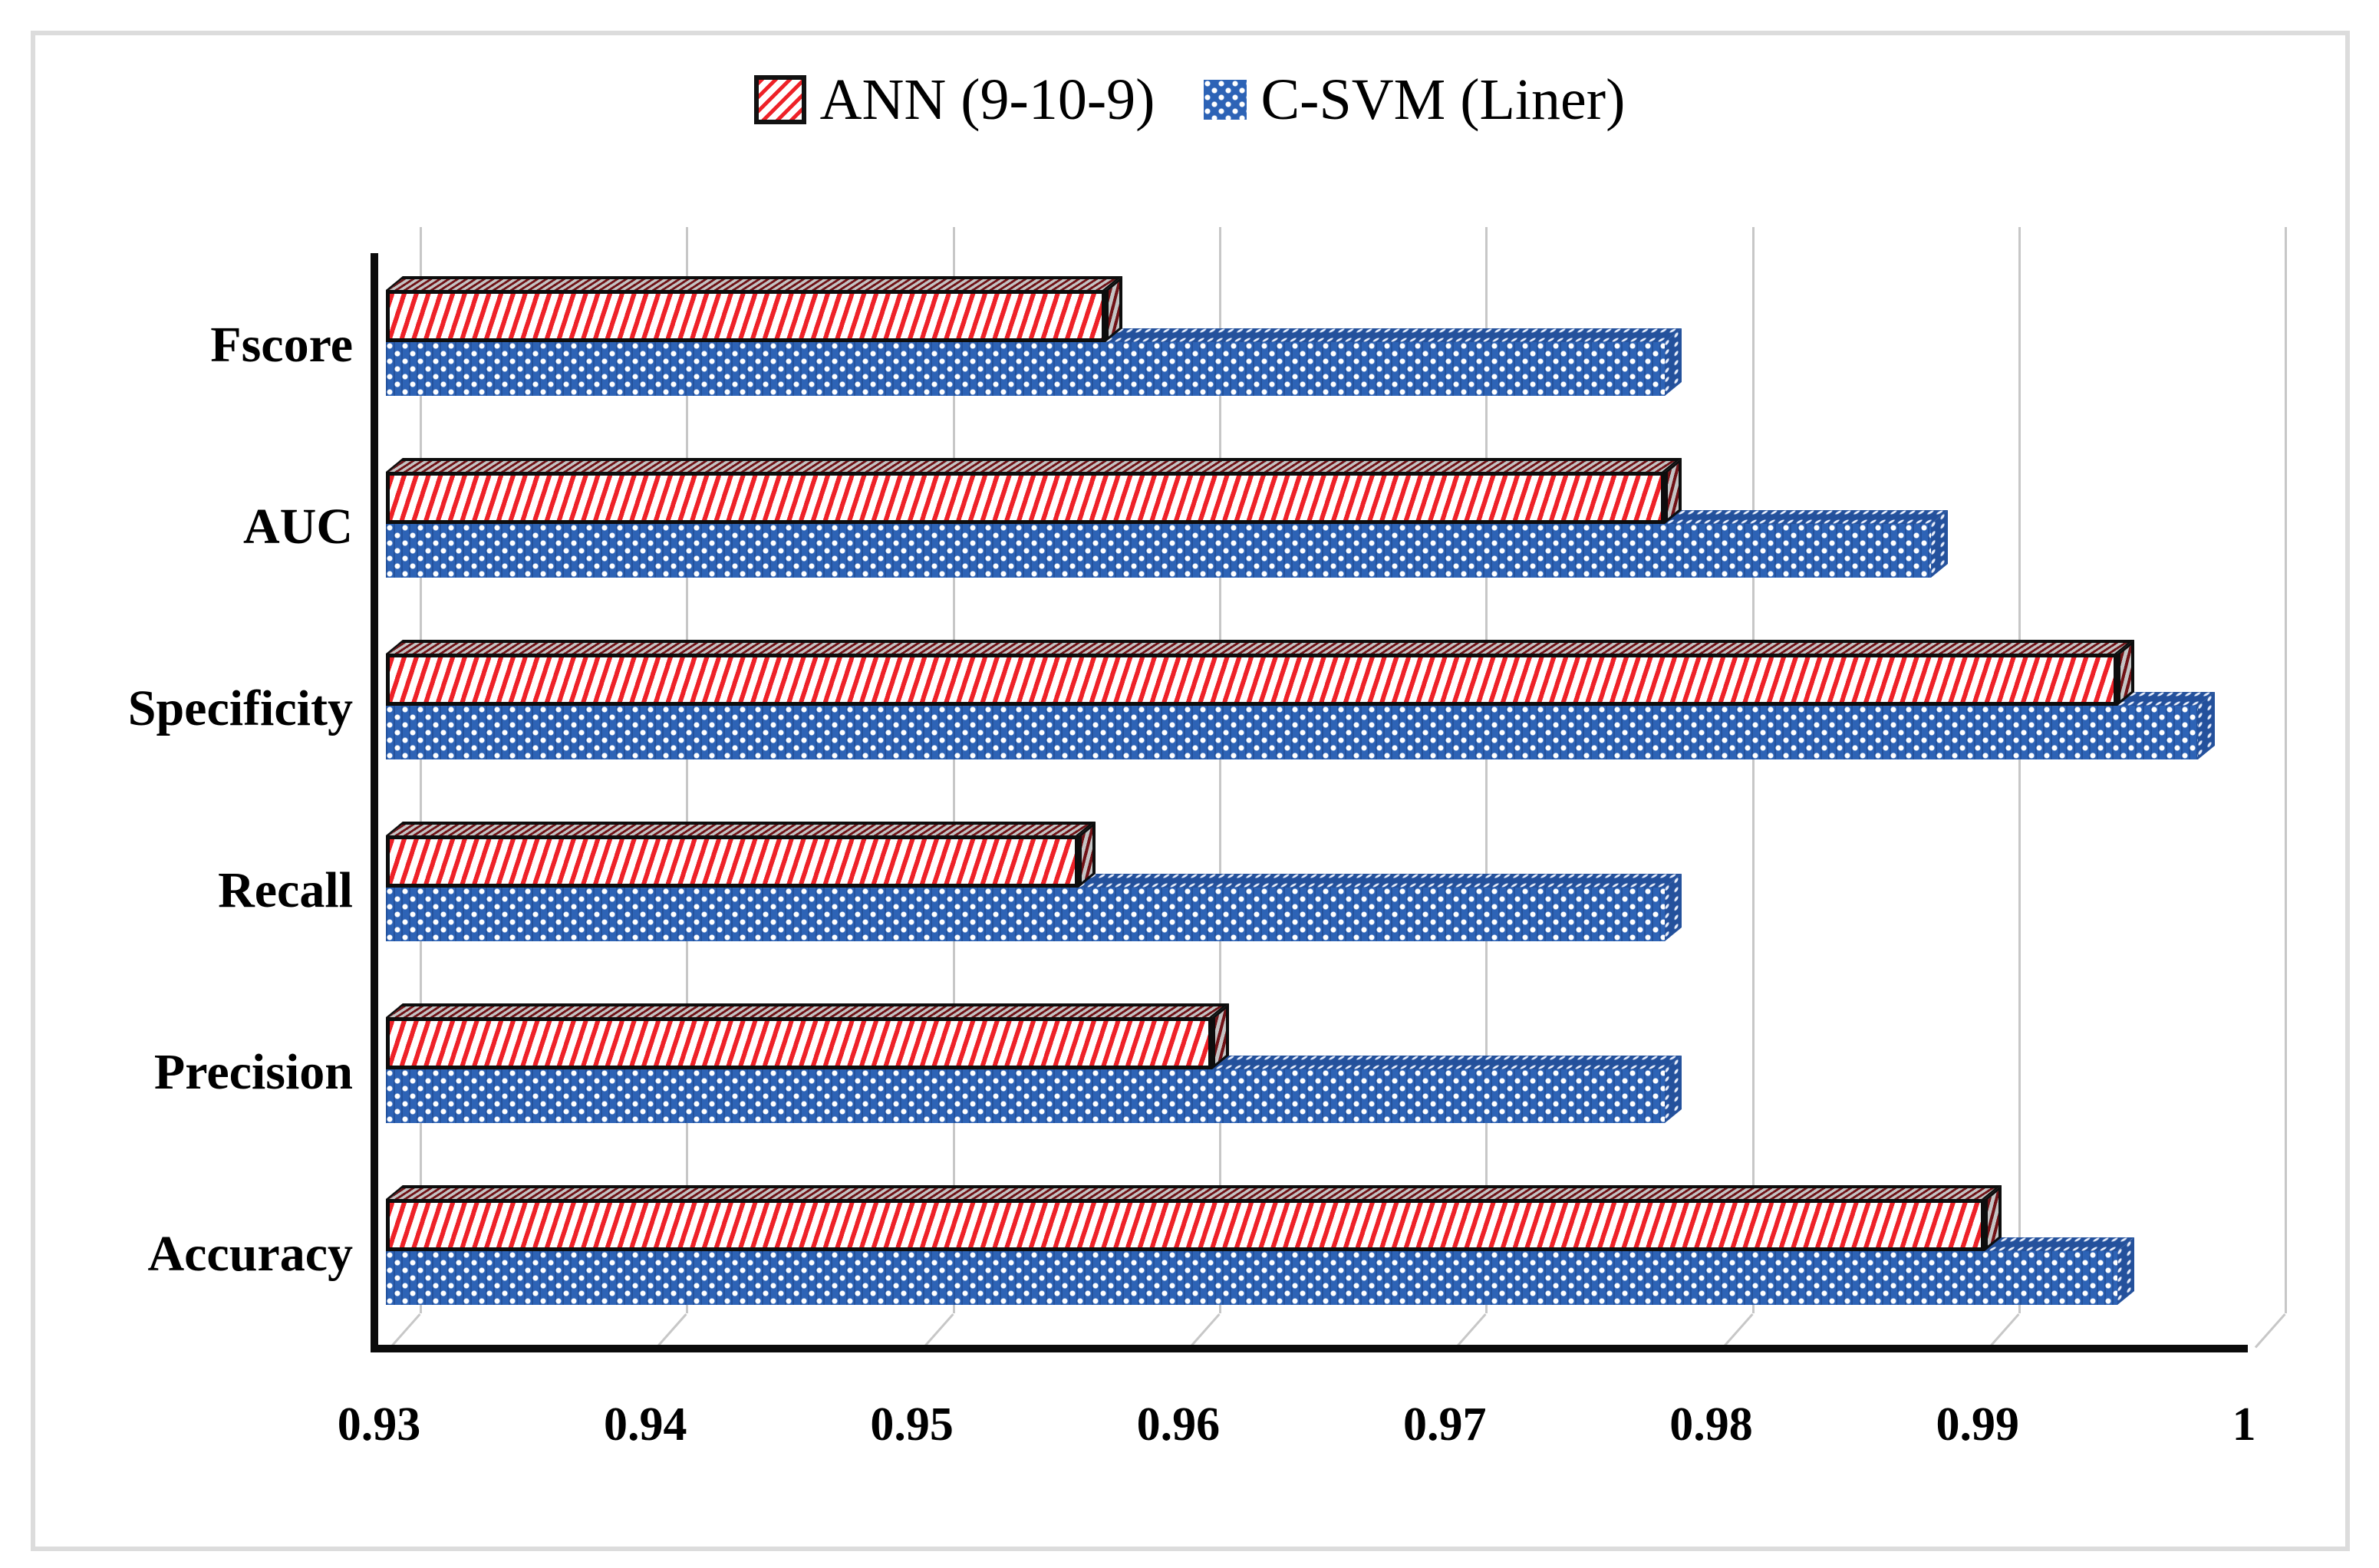 The width and height of the screenshot is (2379, 1568). I want to click on bar-csvm-precision, so click(1026, 1096).